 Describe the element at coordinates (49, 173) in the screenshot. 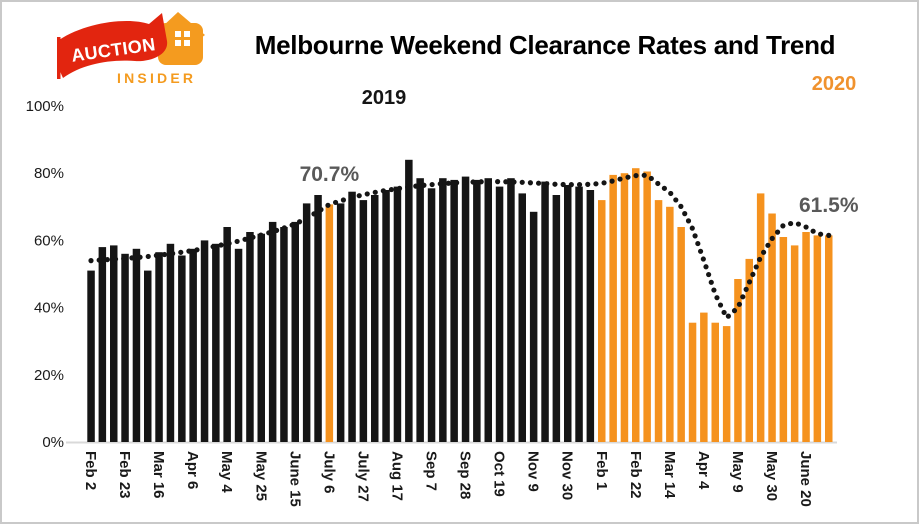

I see `y-tick-label: 80%` at that location.